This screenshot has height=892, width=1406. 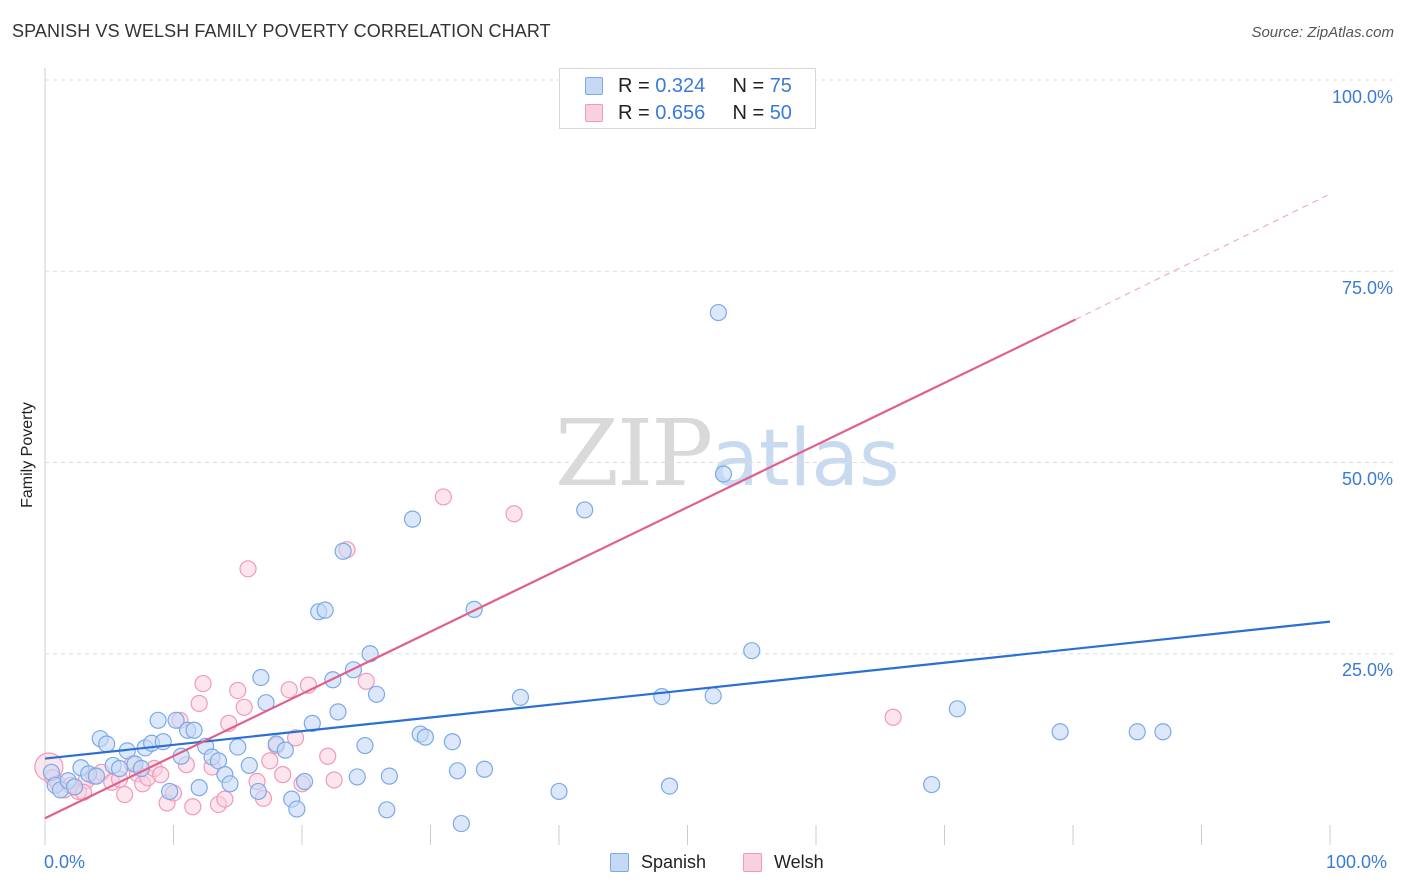 I want to click on legend-item-spanish: Spanish, so click(x=658, y=862).